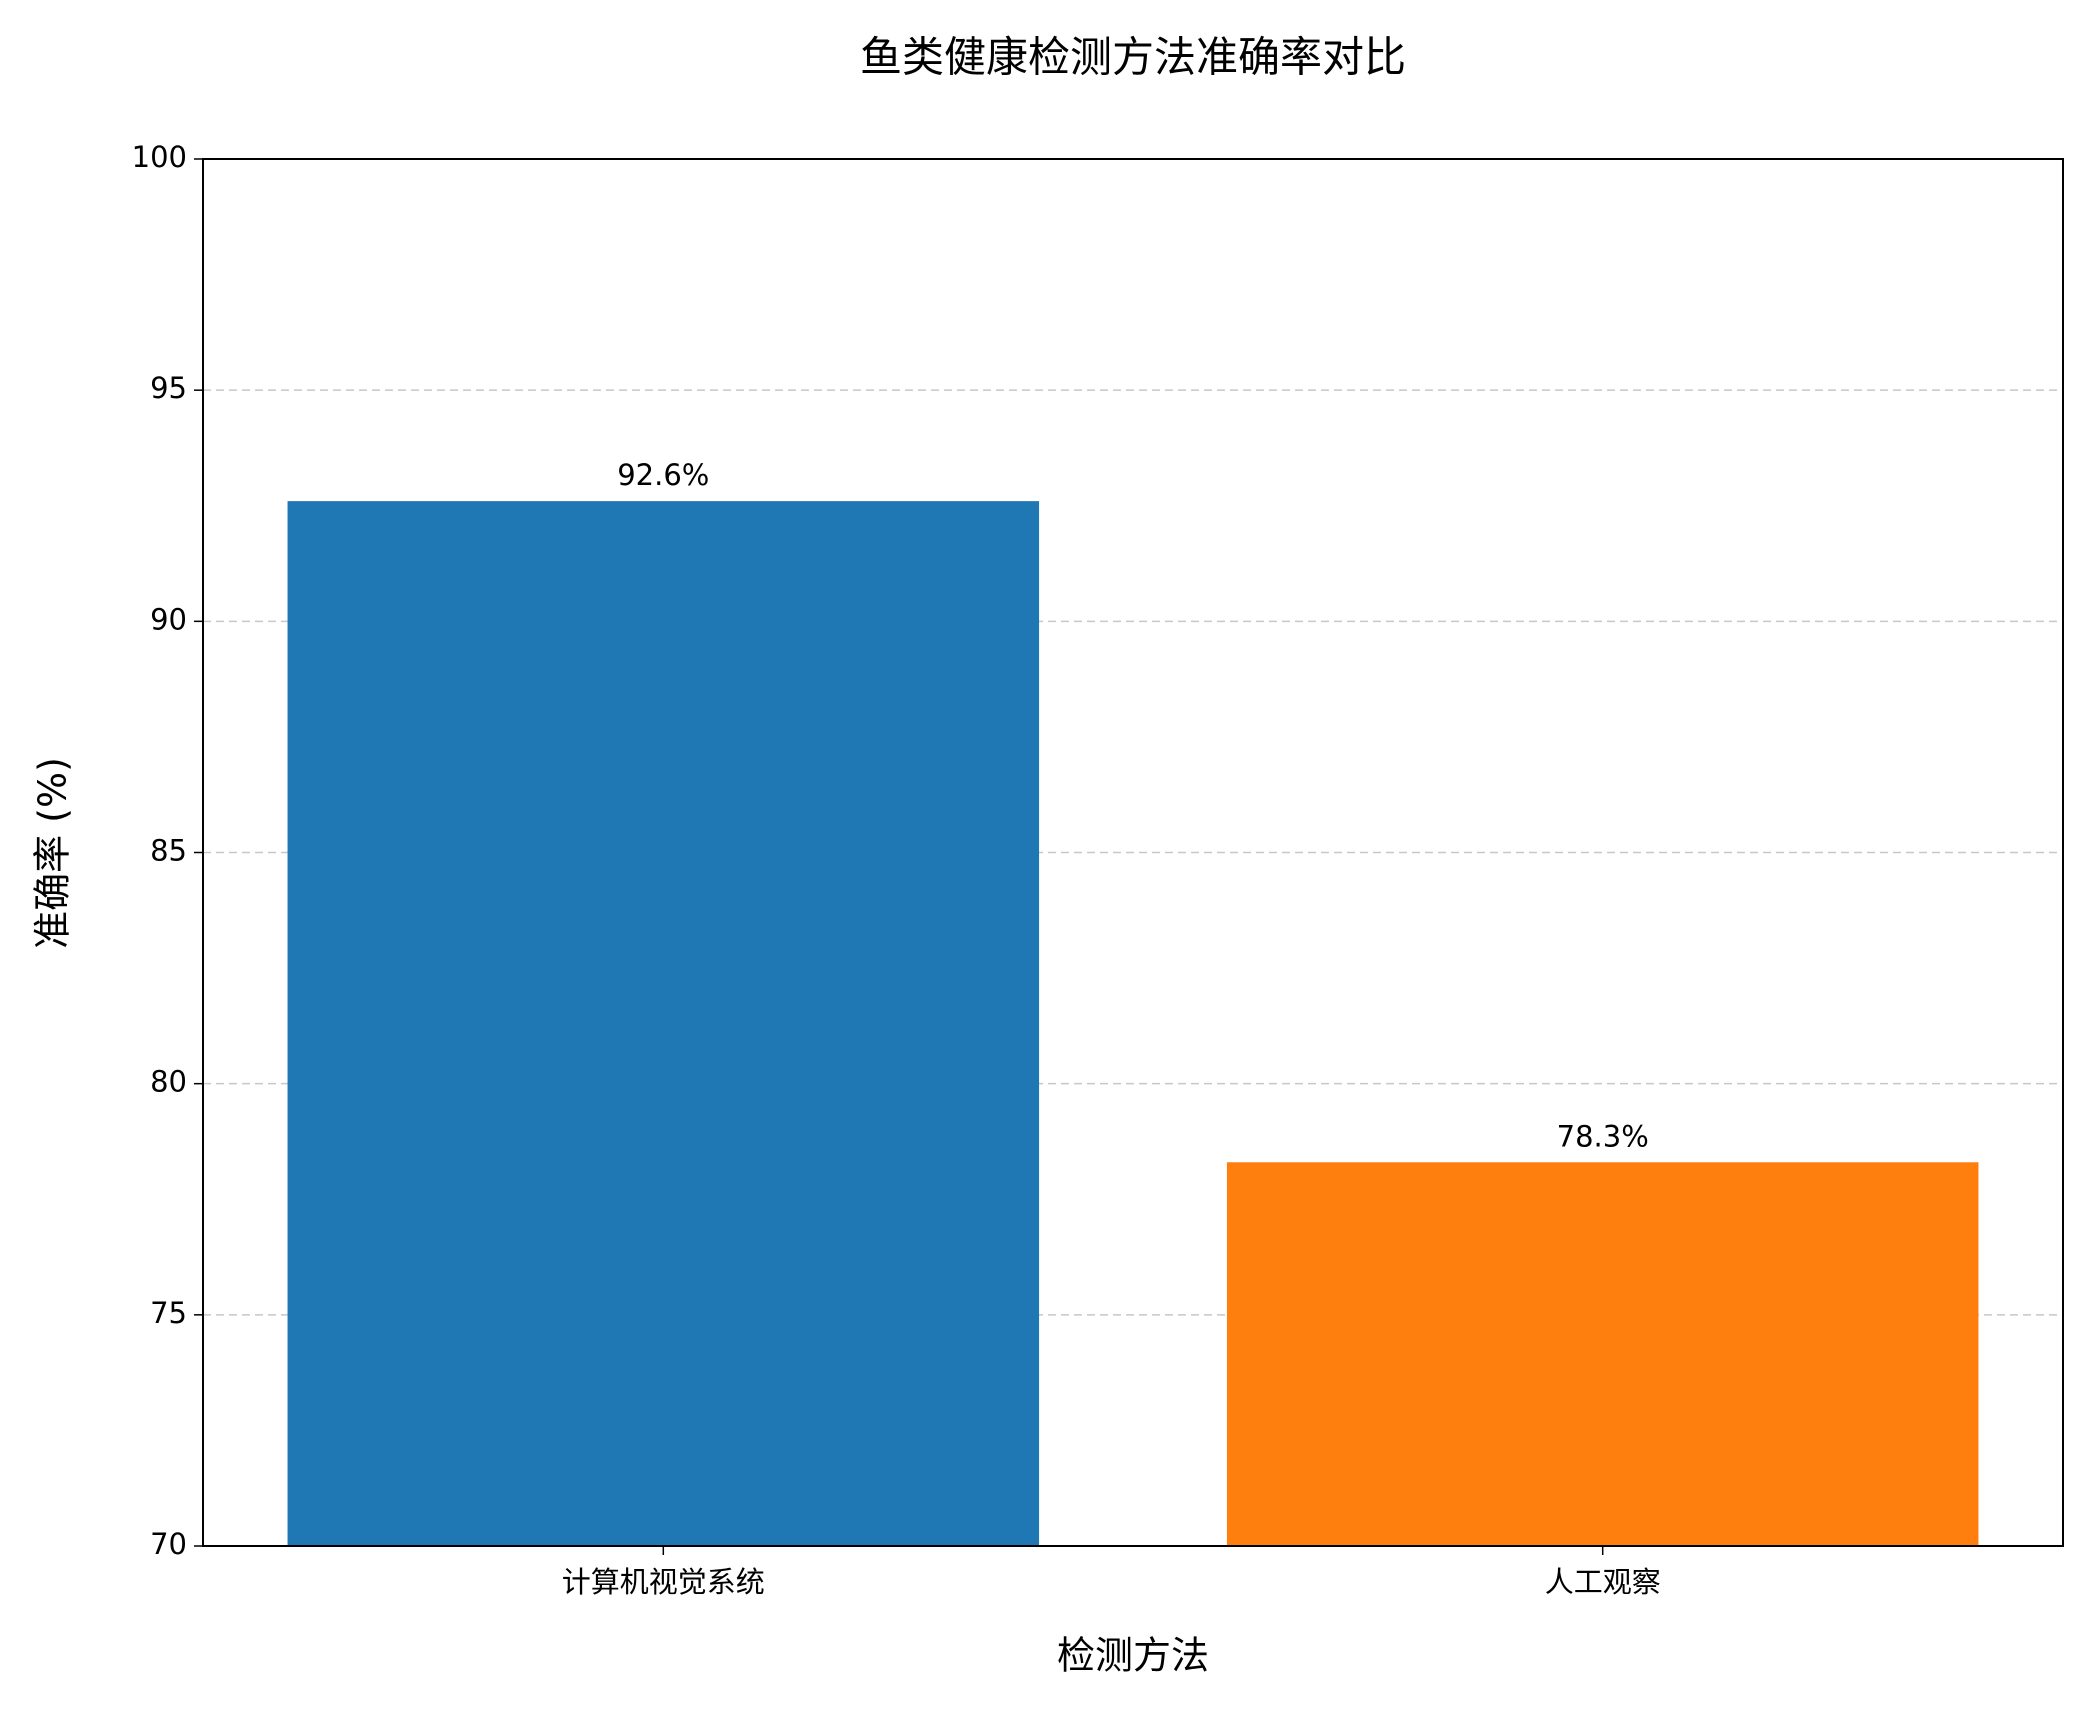  Describe the element at coordinates (168, 851) in the screenshot. I see `y-tick-label: 85` at that location.